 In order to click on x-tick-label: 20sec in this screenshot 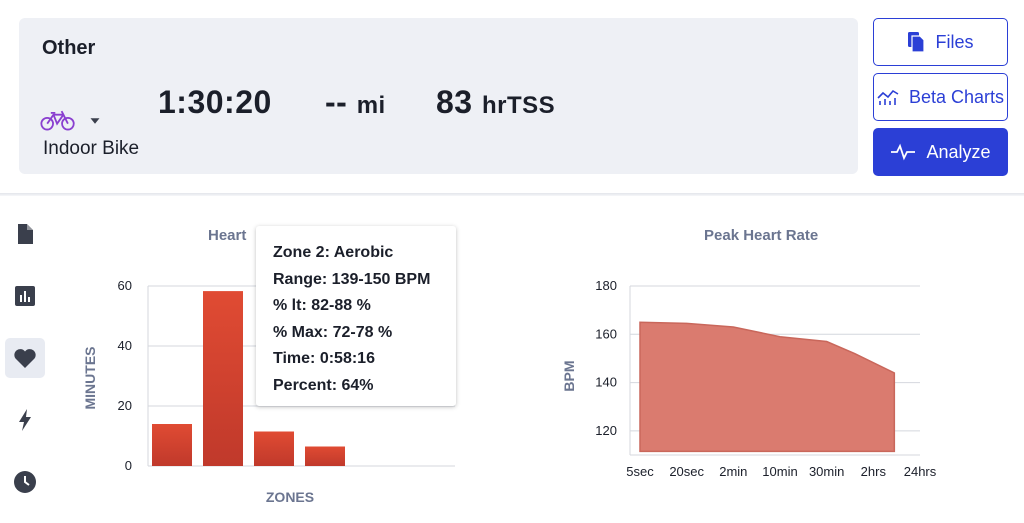, I will do `click(686, 471)`.